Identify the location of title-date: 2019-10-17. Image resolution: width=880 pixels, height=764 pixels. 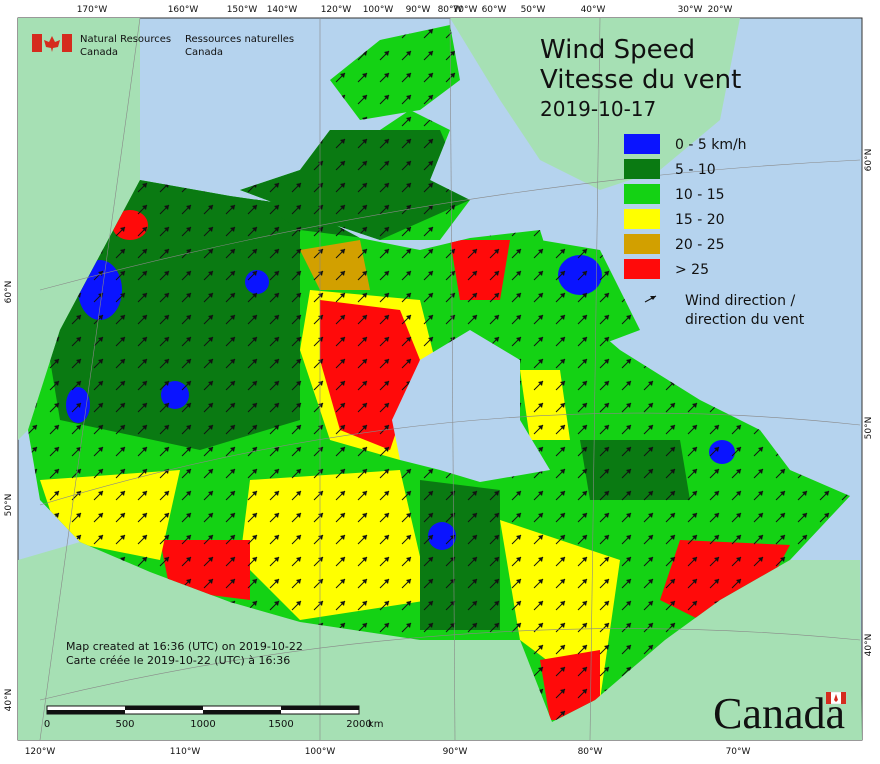
(598, 109).